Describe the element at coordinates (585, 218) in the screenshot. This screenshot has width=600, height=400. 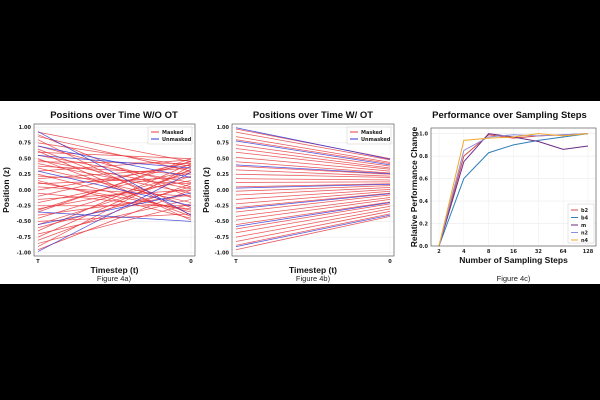
I see `legend-label: b4` at that location.